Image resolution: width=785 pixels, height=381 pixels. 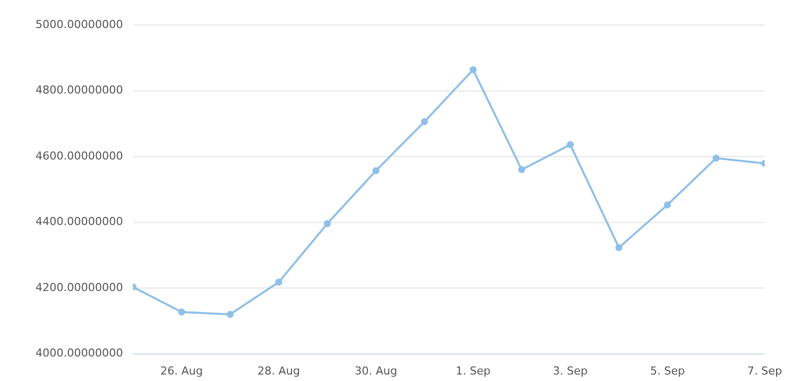 What do you see at coordinates (79, 353) in the screenshot?
I see `y-tick-label: 4000.00000000` at bounding box center [79, 353].